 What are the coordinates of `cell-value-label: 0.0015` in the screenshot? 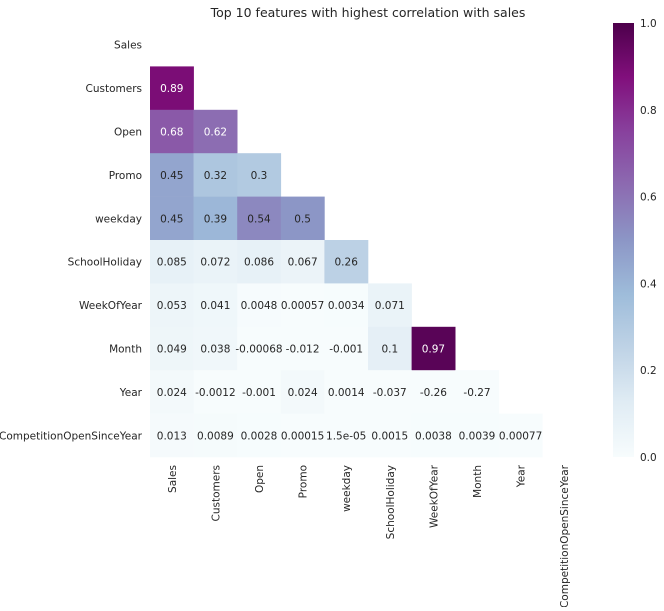 It's located at (389, 436).